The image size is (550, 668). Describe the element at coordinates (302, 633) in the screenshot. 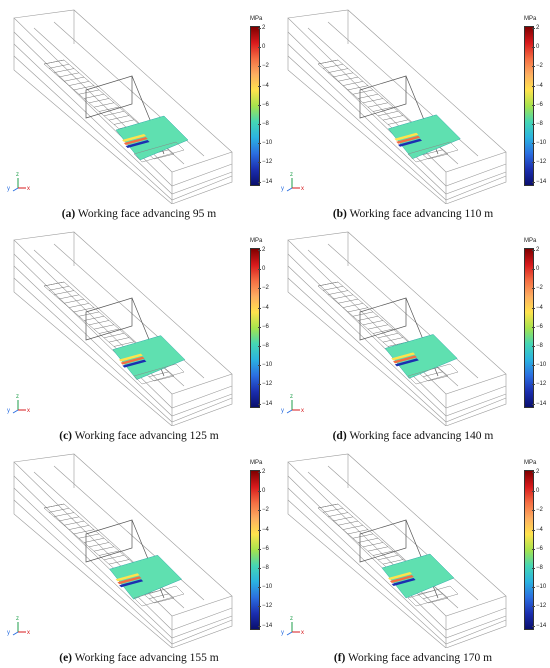

I see `axis-x-label: x` at that location.